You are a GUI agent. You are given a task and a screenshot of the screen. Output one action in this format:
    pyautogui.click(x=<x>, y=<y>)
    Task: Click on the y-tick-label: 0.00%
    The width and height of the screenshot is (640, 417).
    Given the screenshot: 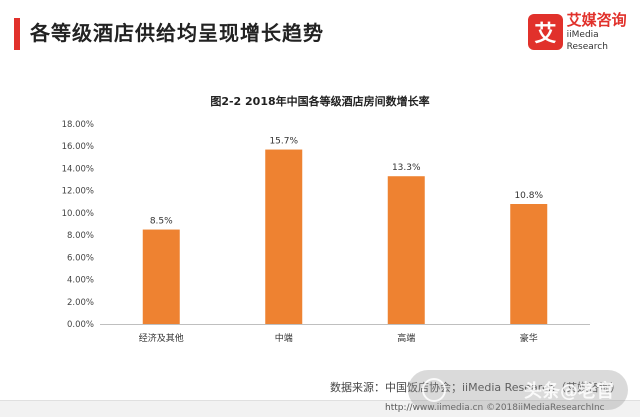 What is the action you would take?
    pyautogui.click(x=80, y=325)
    